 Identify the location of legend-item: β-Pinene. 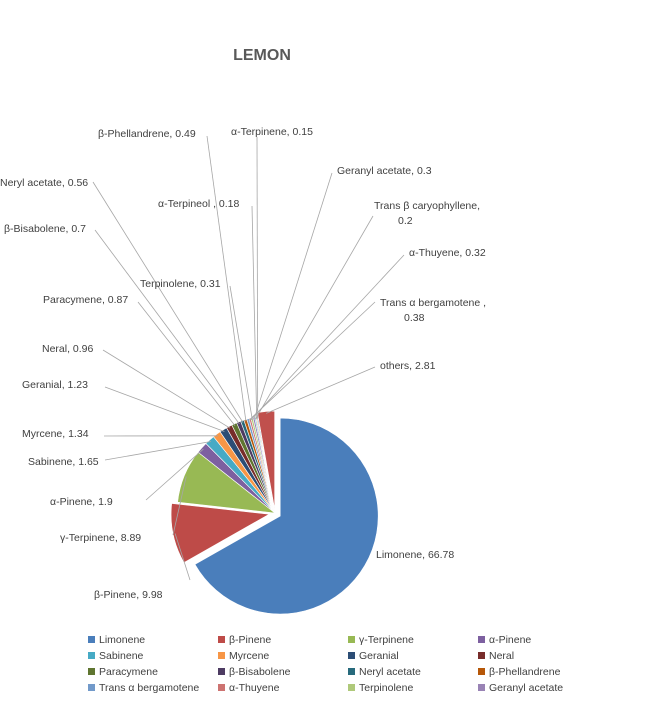
(283, 639).